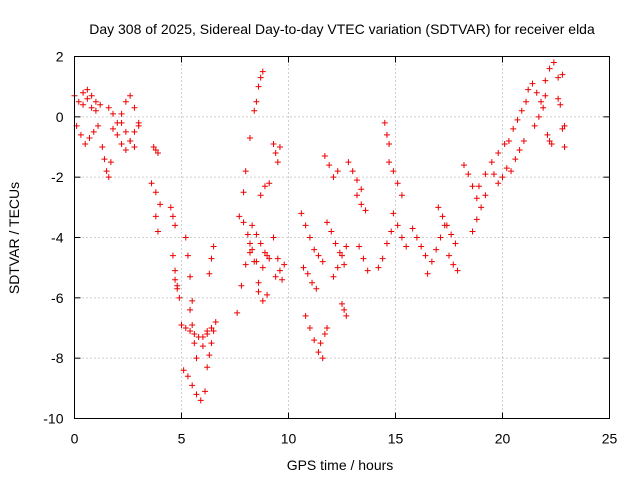 This screenshot has width=640, height=480. I want to click on x-tick-label: 20, so click(503, 439).